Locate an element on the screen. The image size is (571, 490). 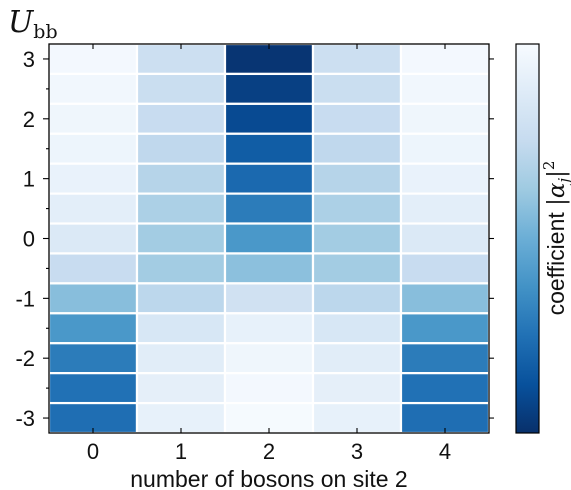
x-tick-label: 3 is located at coordinates (357, 451).